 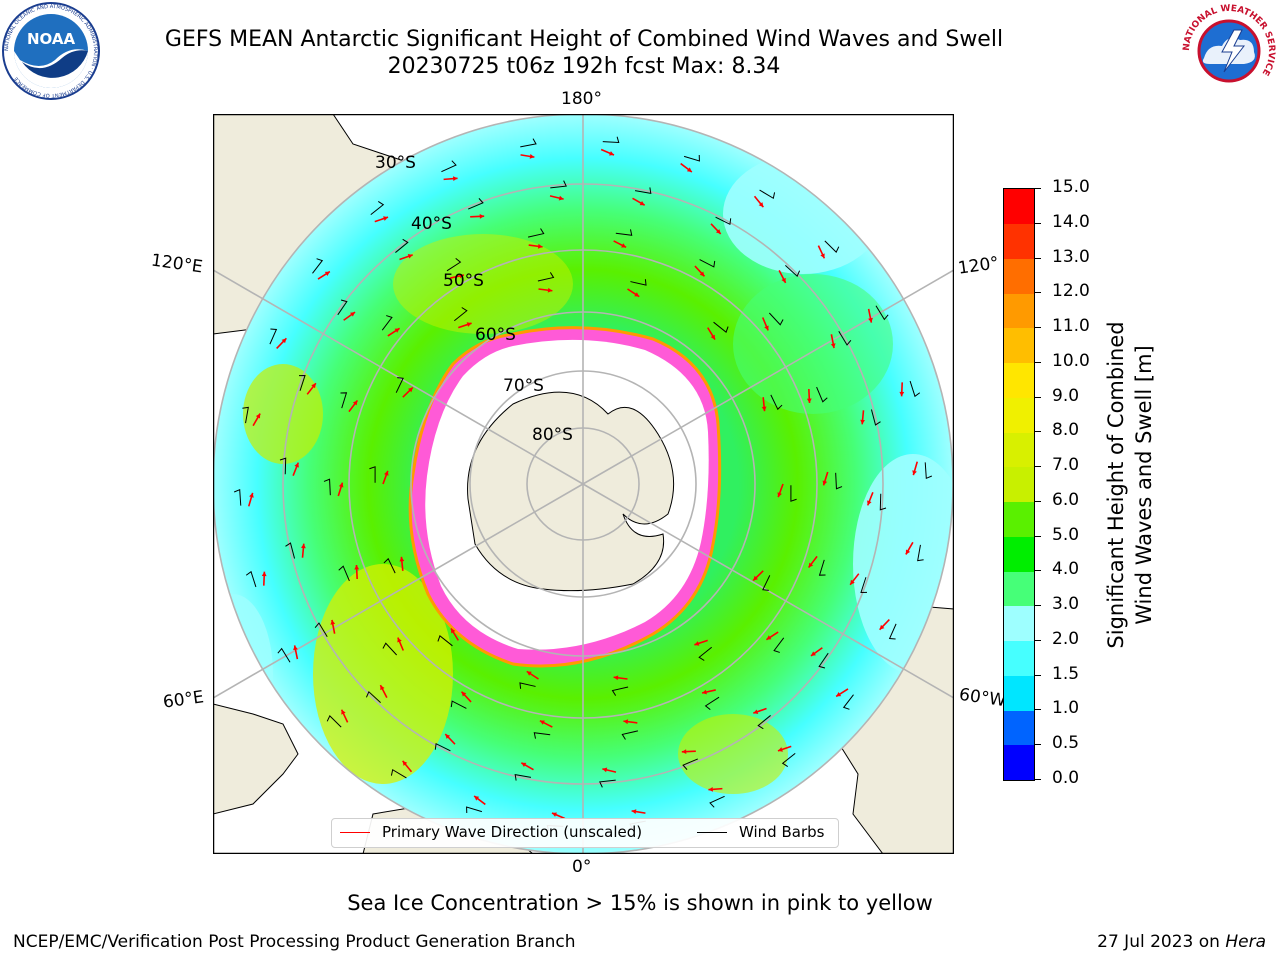 What do you see at coordinates (183, 700) in the screenshot?
I see `lon-label-60e: 60°E` at bounding box center [183, 700].